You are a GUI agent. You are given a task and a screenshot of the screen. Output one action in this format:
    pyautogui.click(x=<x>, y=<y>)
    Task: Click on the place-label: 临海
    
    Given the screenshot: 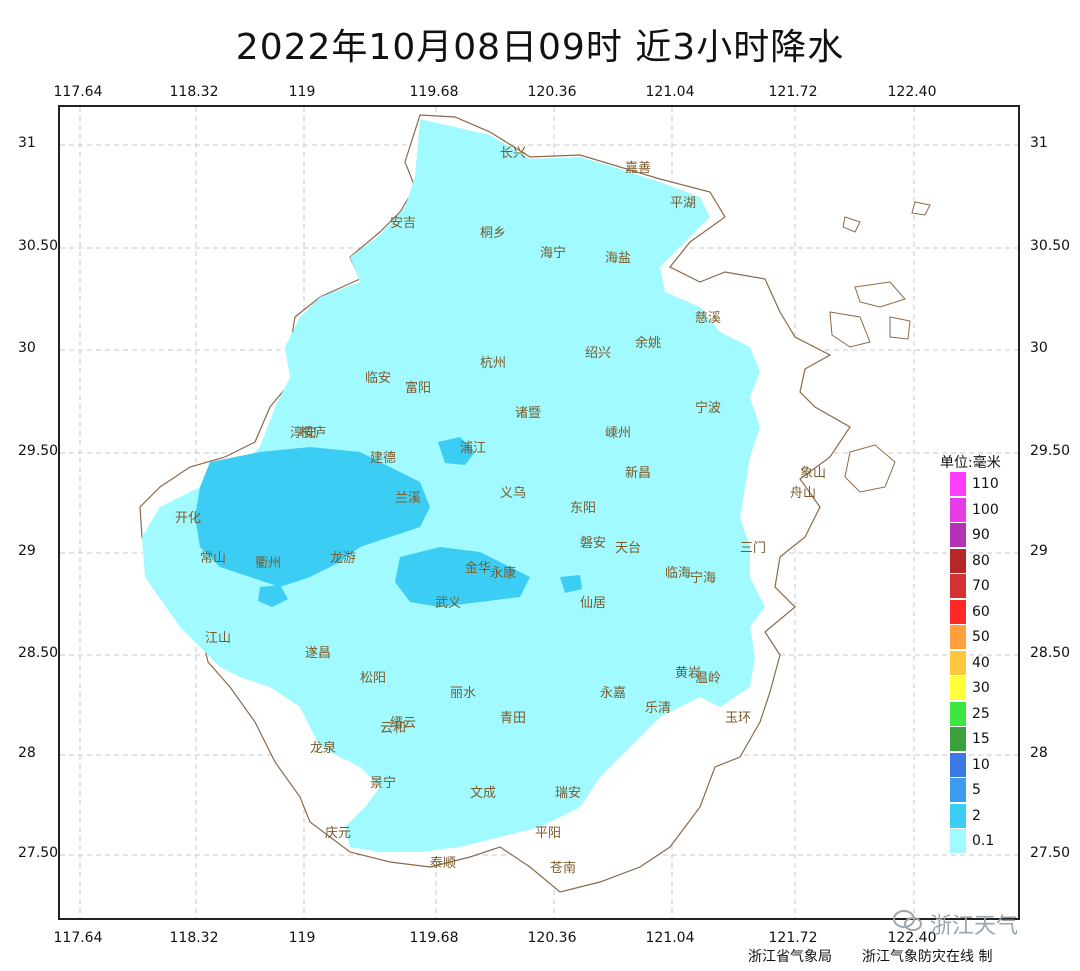 What is the action you would take?
    pyautogui.click(x=678, y=573)
    